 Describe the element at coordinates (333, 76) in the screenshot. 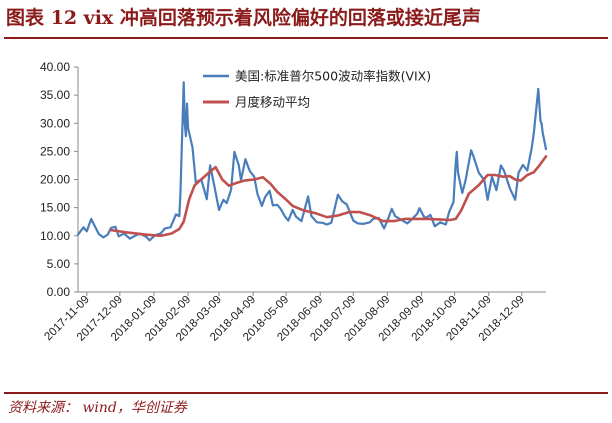

I see `legend-label-vix: 美国:标准普尔500波动率指数(VIX)` at that location.